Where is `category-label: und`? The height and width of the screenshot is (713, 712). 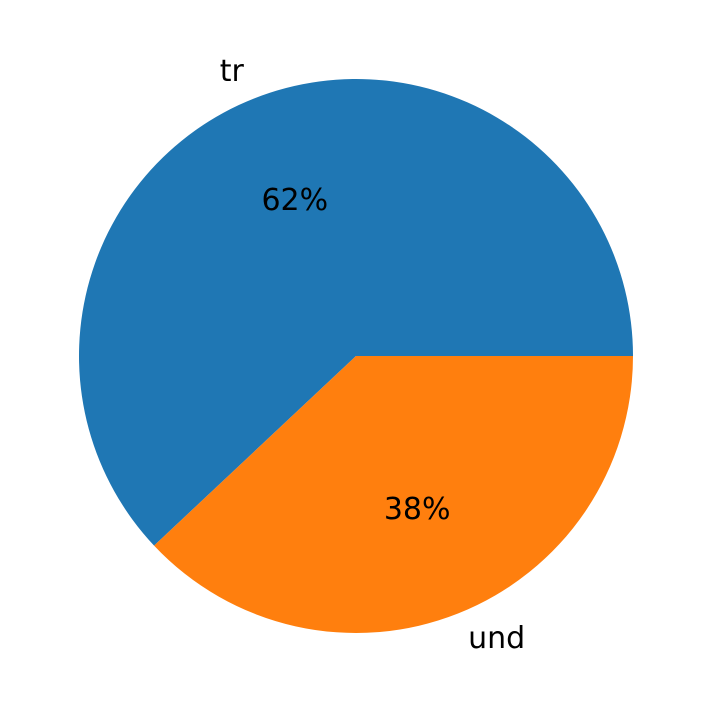
category-label: und is located at coordinates (496, 638).